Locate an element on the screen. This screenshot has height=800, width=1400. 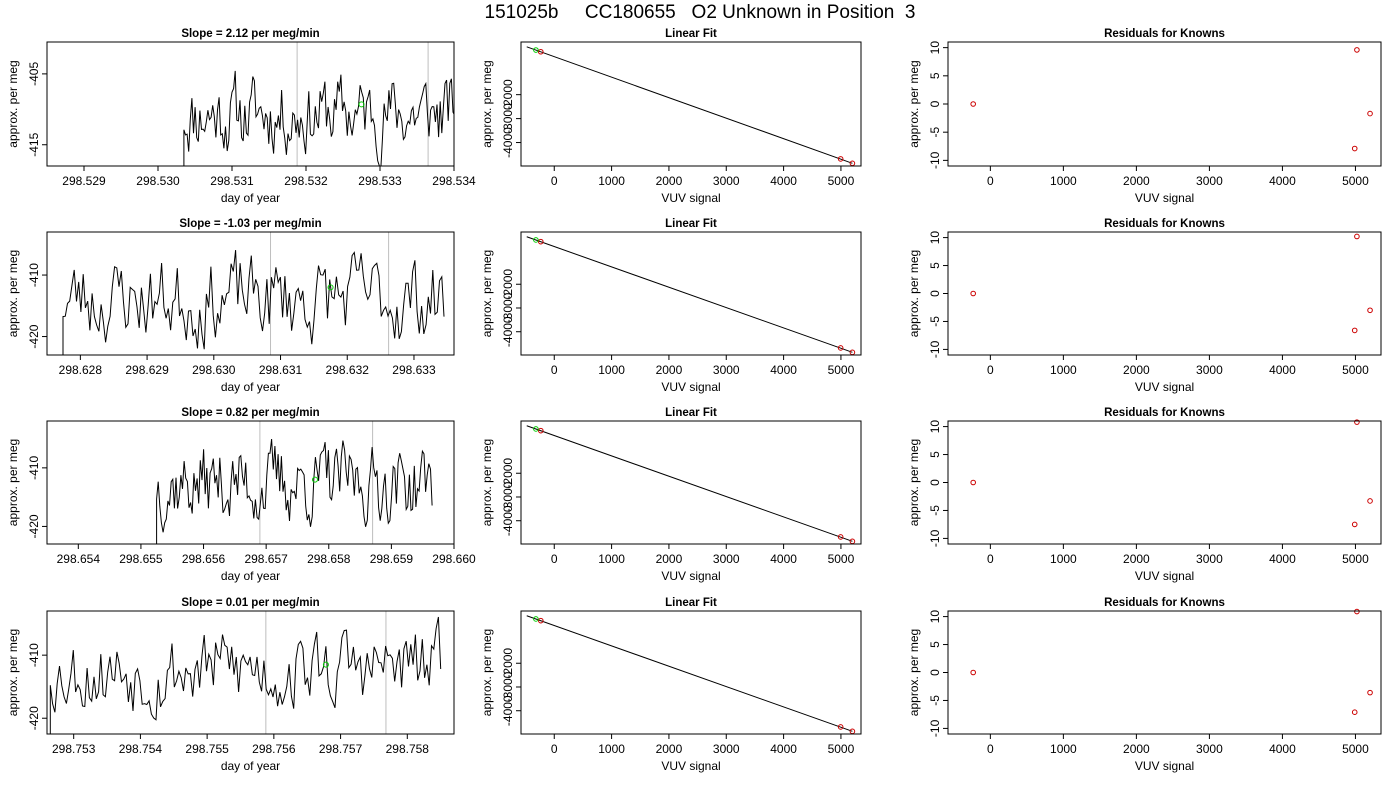
x-axis-label: VUV signal is located at coordinates (1164, 766).